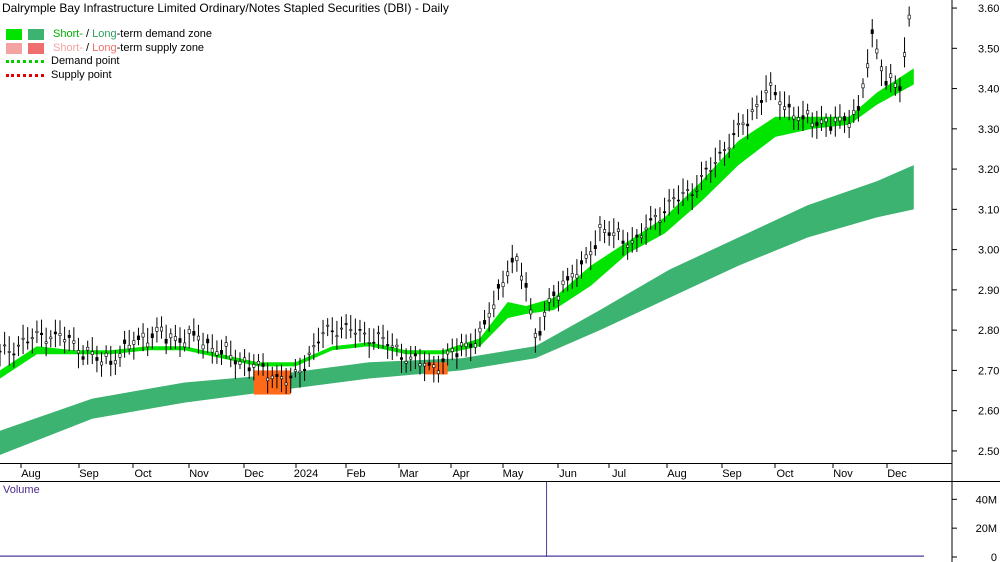  I want to click on supply-point-line, so click(25, 75).